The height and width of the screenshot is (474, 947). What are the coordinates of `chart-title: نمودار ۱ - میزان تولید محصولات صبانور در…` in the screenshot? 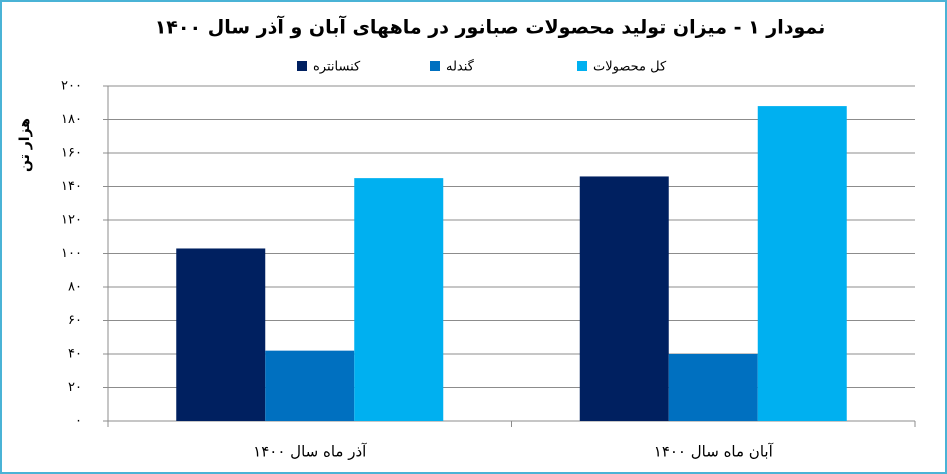 It's located at (490, 27).